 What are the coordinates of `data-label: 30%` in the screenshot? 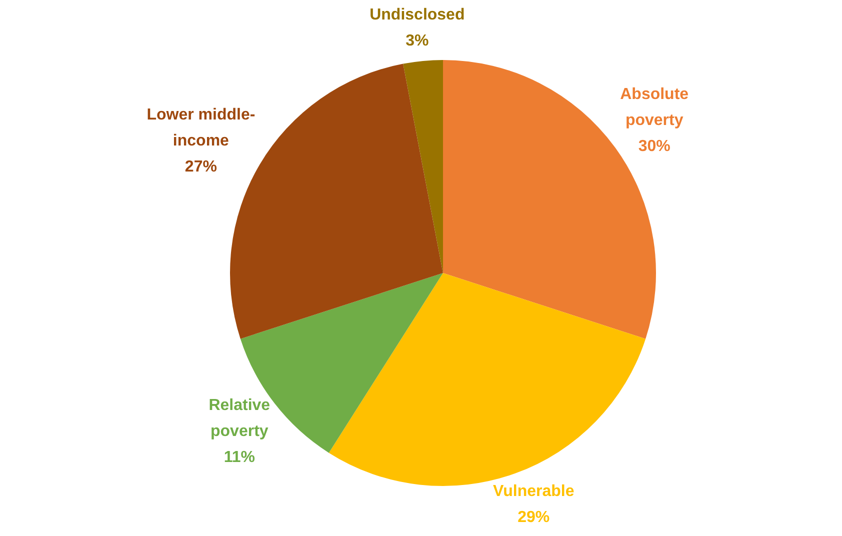 It's located at (654, 147).